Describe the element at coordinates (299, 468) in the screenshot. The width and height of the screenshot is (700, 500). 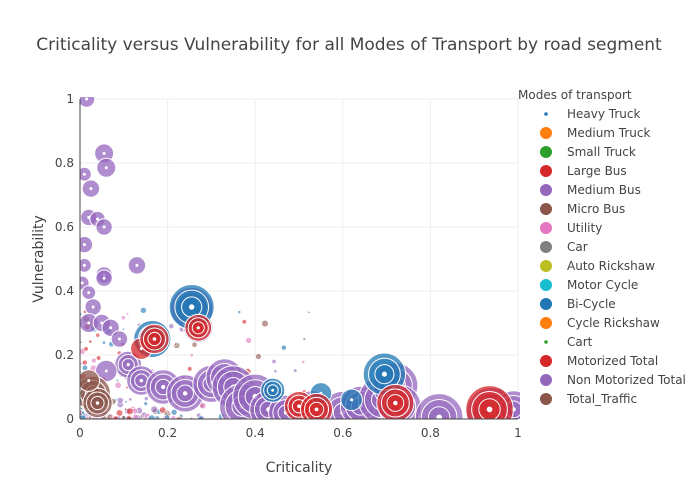
I see `x-axis-title: Criticality` at that location.